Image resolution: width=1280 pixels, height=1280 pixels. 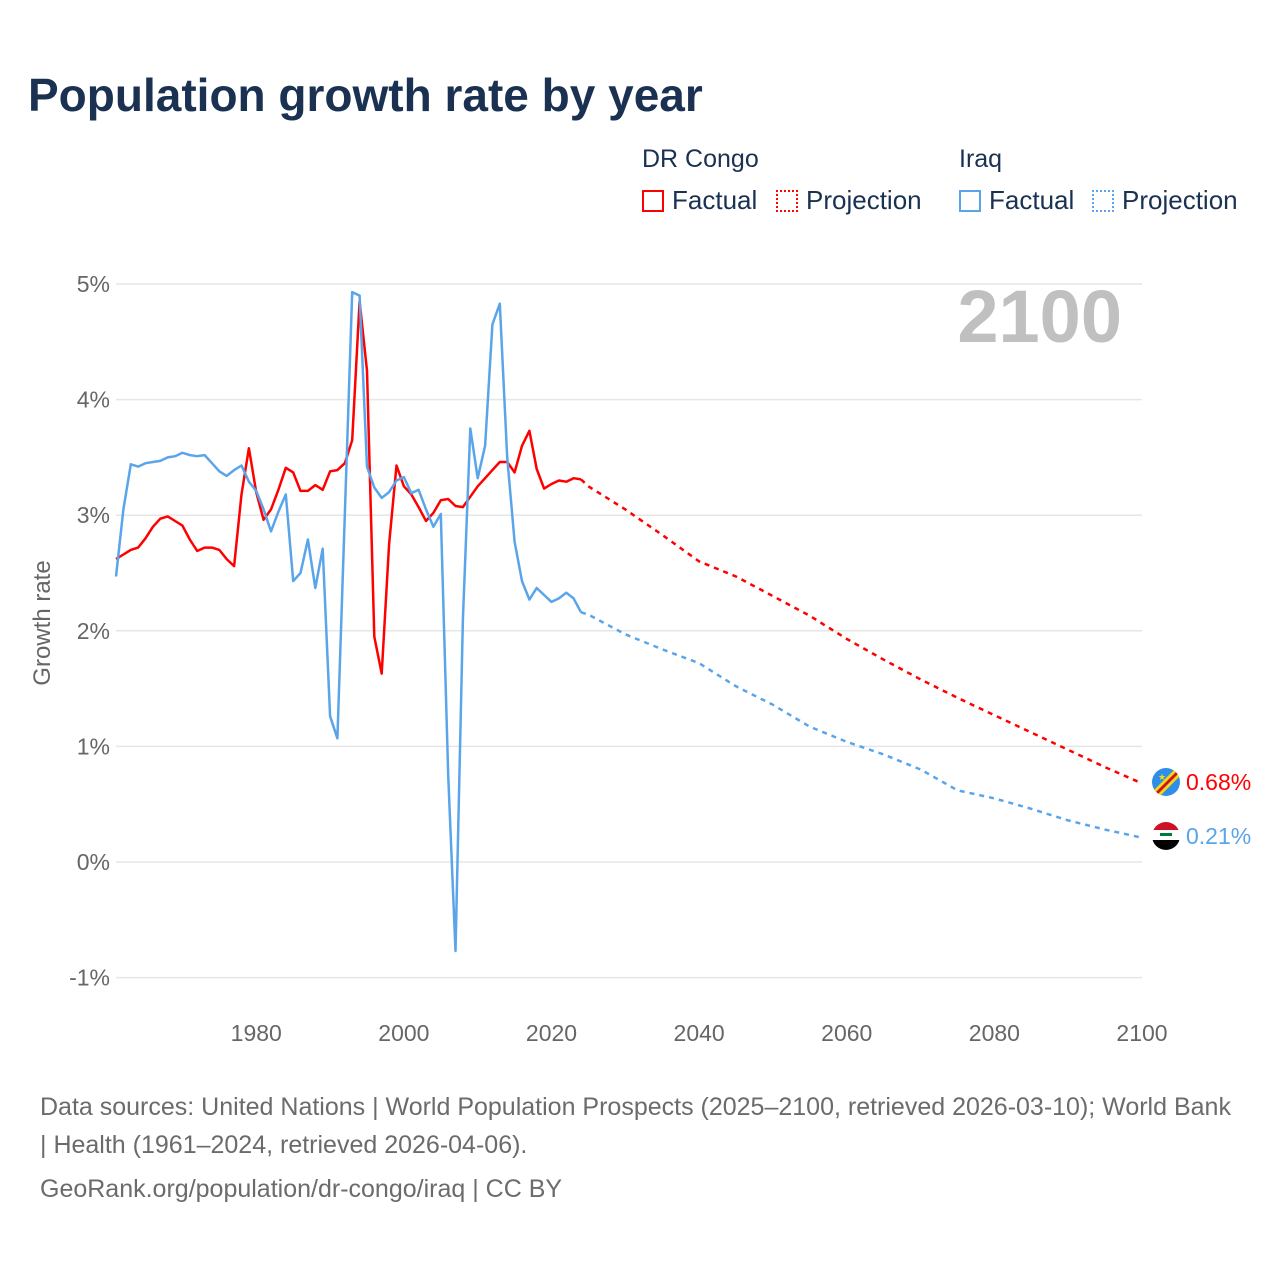 I want to click on y-tick-label: 3%, so click(x=93, y=515).